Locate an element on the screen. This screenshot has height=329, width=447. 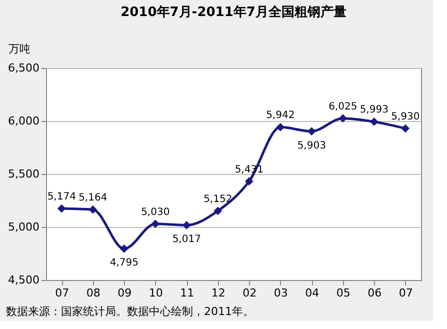
data-label: 5,903 is located at coordinates (311, 146).